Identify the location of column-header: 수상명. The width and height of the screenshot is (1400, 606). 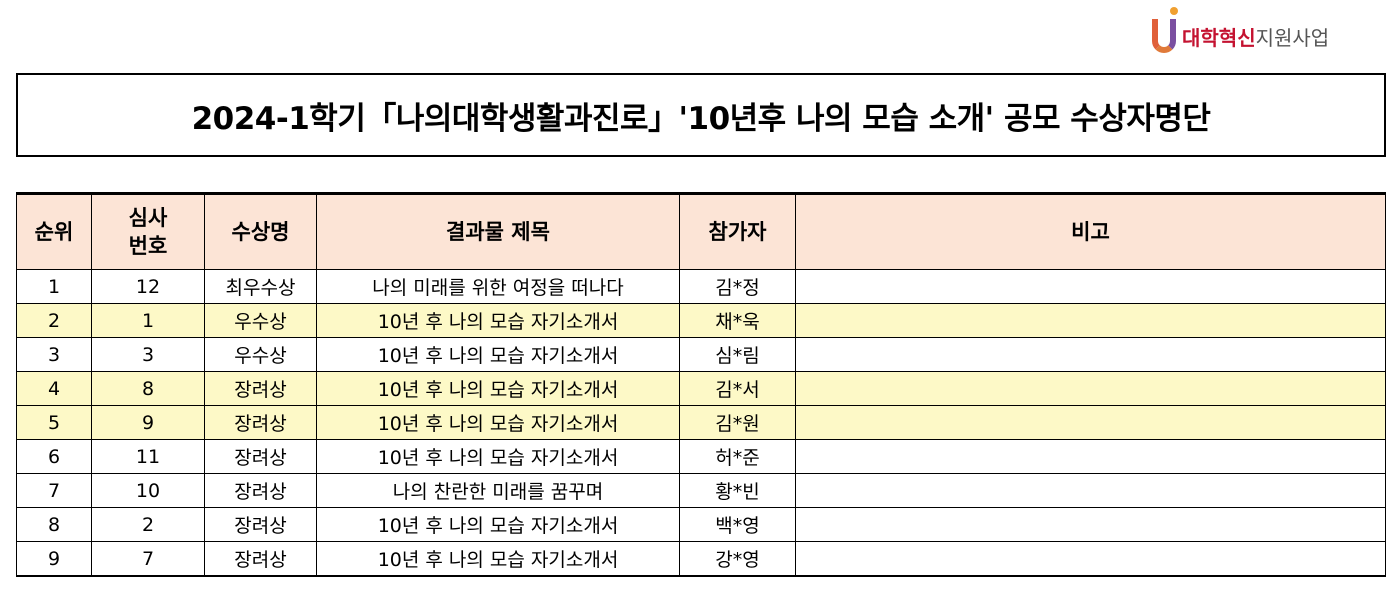
(260, 231).